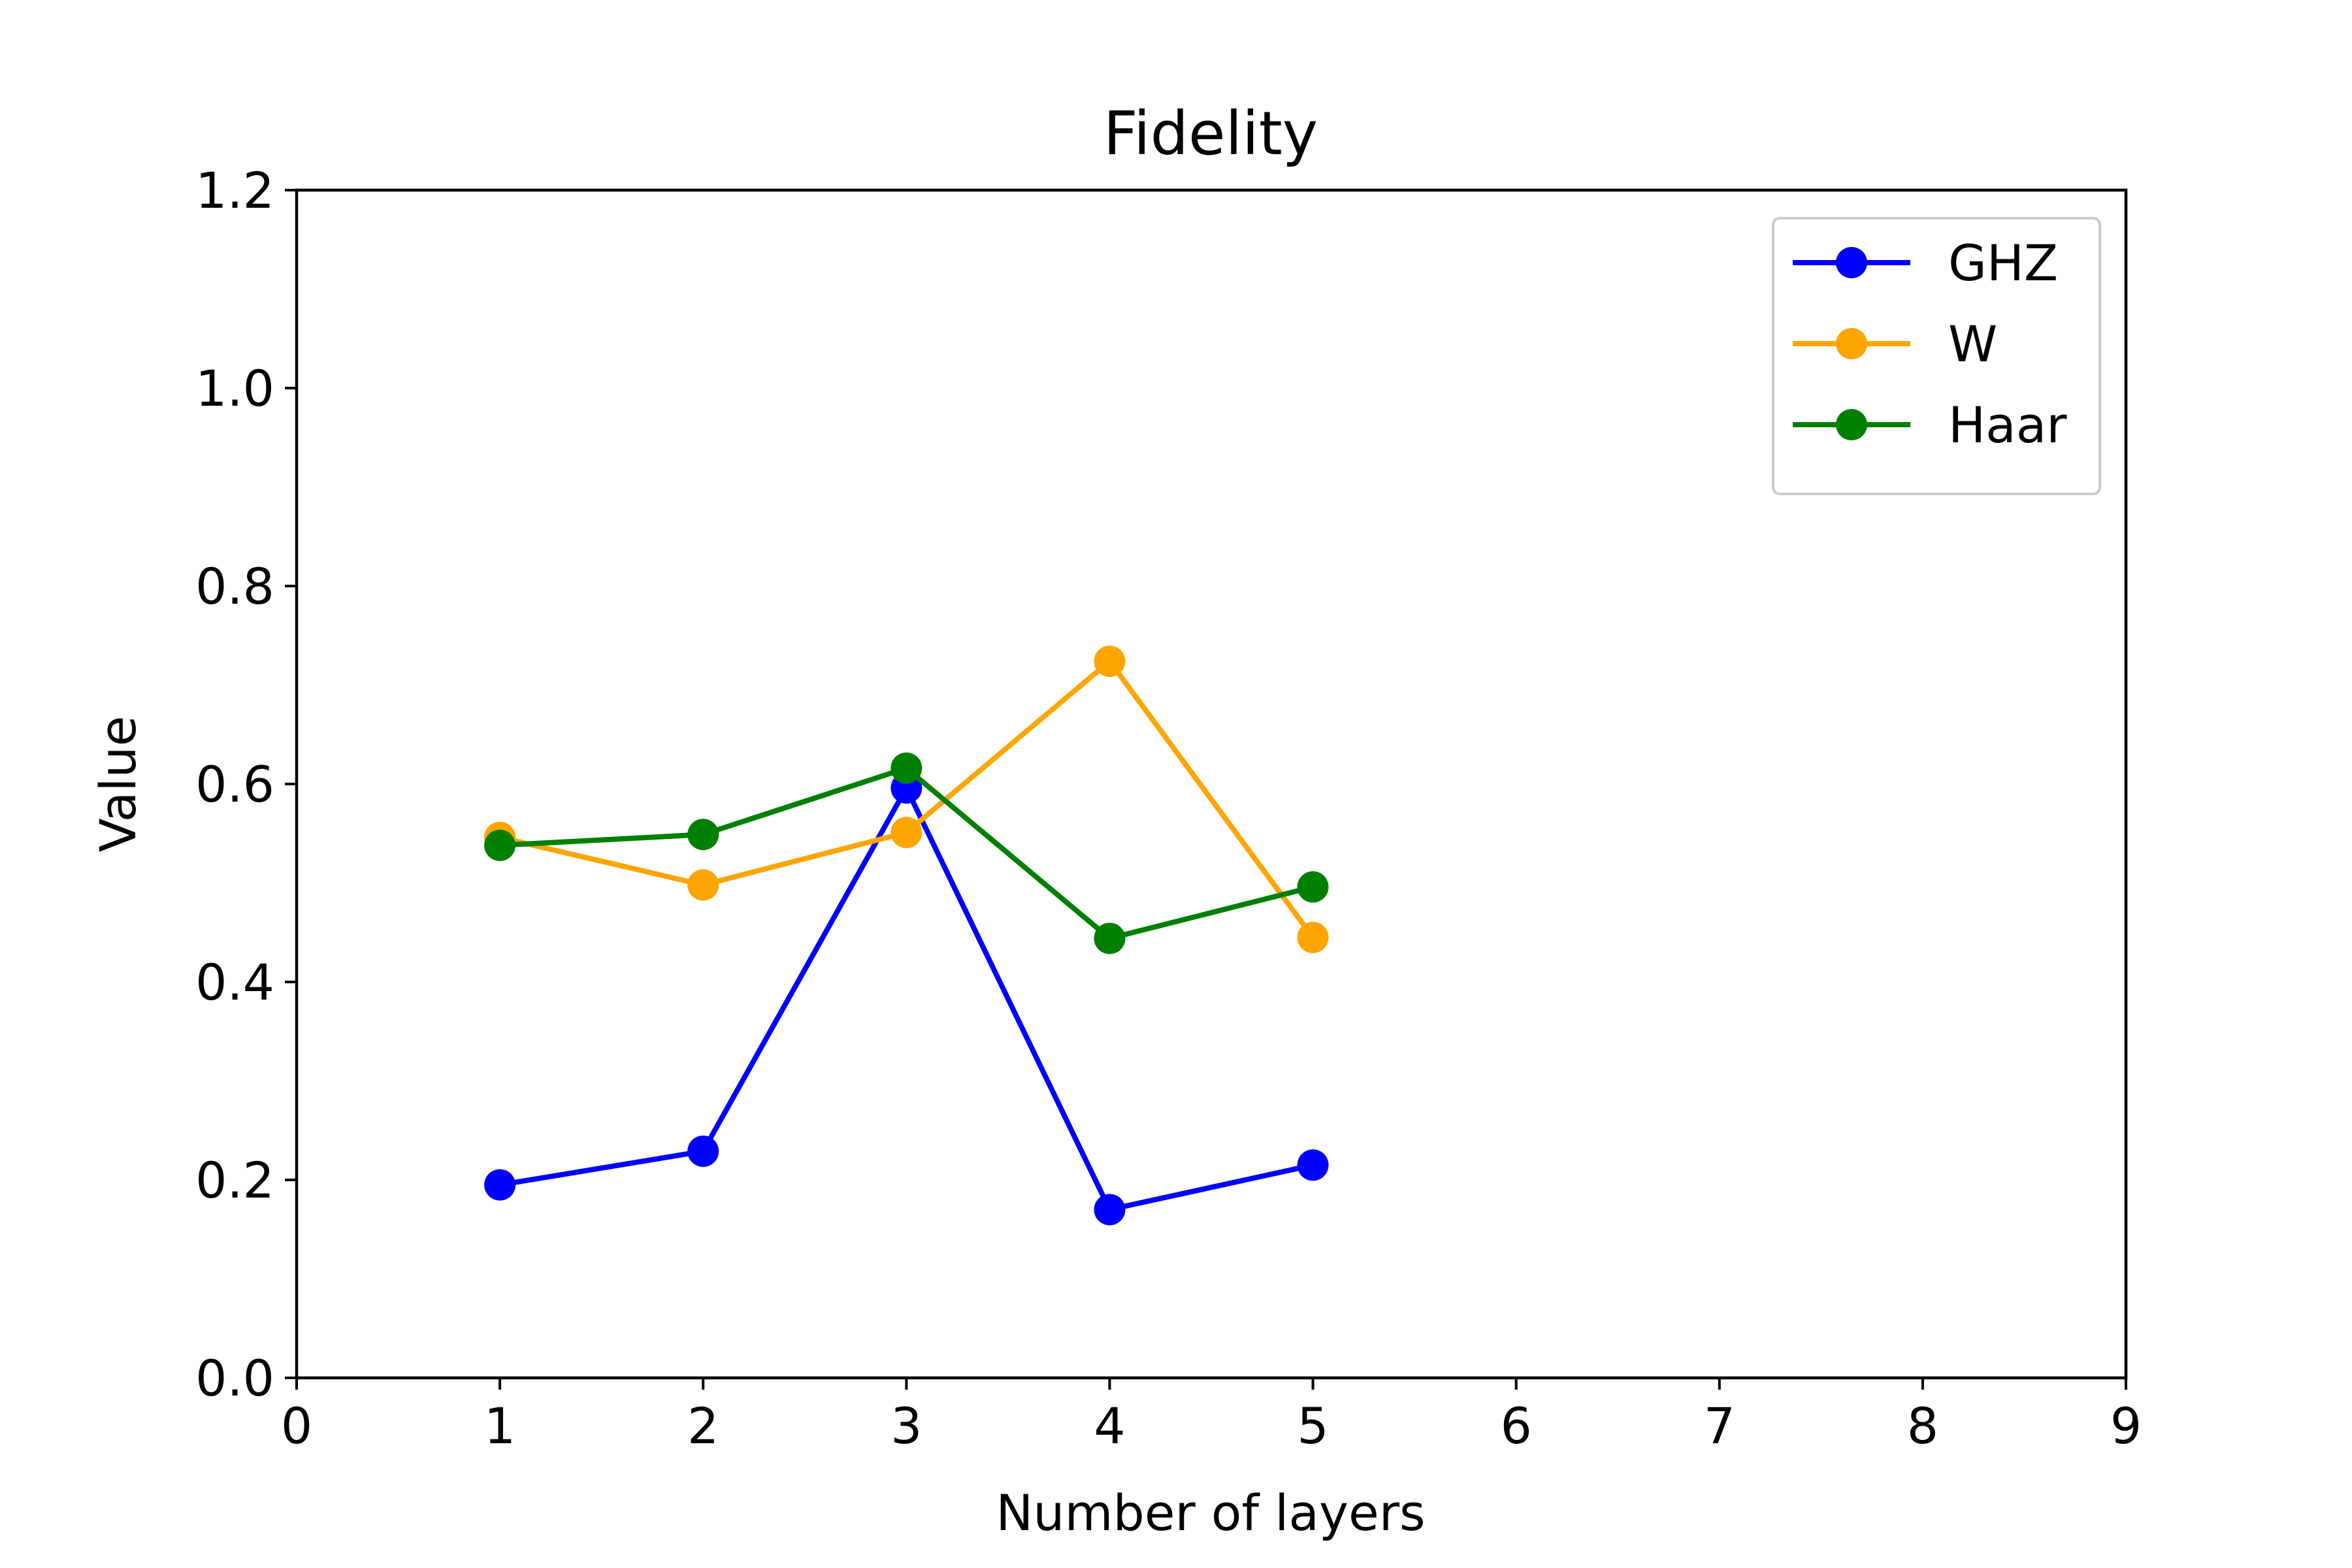 The height and width of the screenshot is (1568, 2352). What do you see at coordinates (1312, 1426) in the screenshot?
I see `x-tick-label: 5` at bounding box center [1312, 1426].